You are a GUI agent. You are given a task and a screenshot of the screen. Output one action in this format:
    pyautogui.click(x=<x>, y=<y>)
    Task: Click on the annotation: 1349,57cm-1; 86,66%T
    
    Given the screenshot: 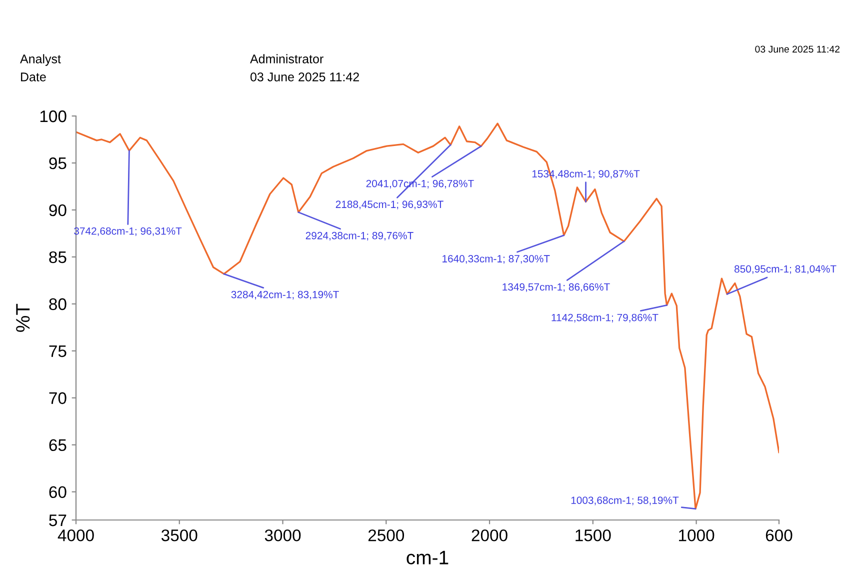 What is the action you would take?
    pyautogui.click(x=556, y=287)
    